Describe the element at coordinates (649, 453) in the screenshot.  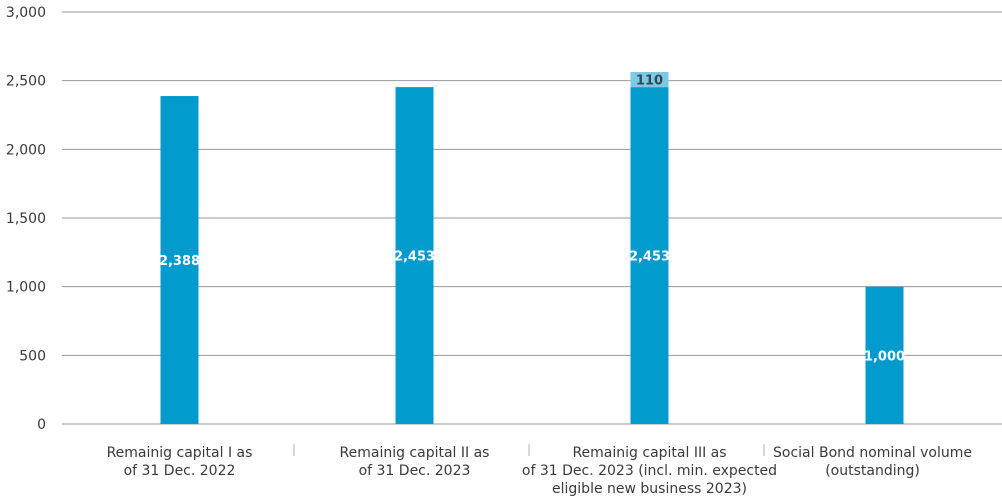
I see `x-tick-label: Remainig capital III as` at that location.